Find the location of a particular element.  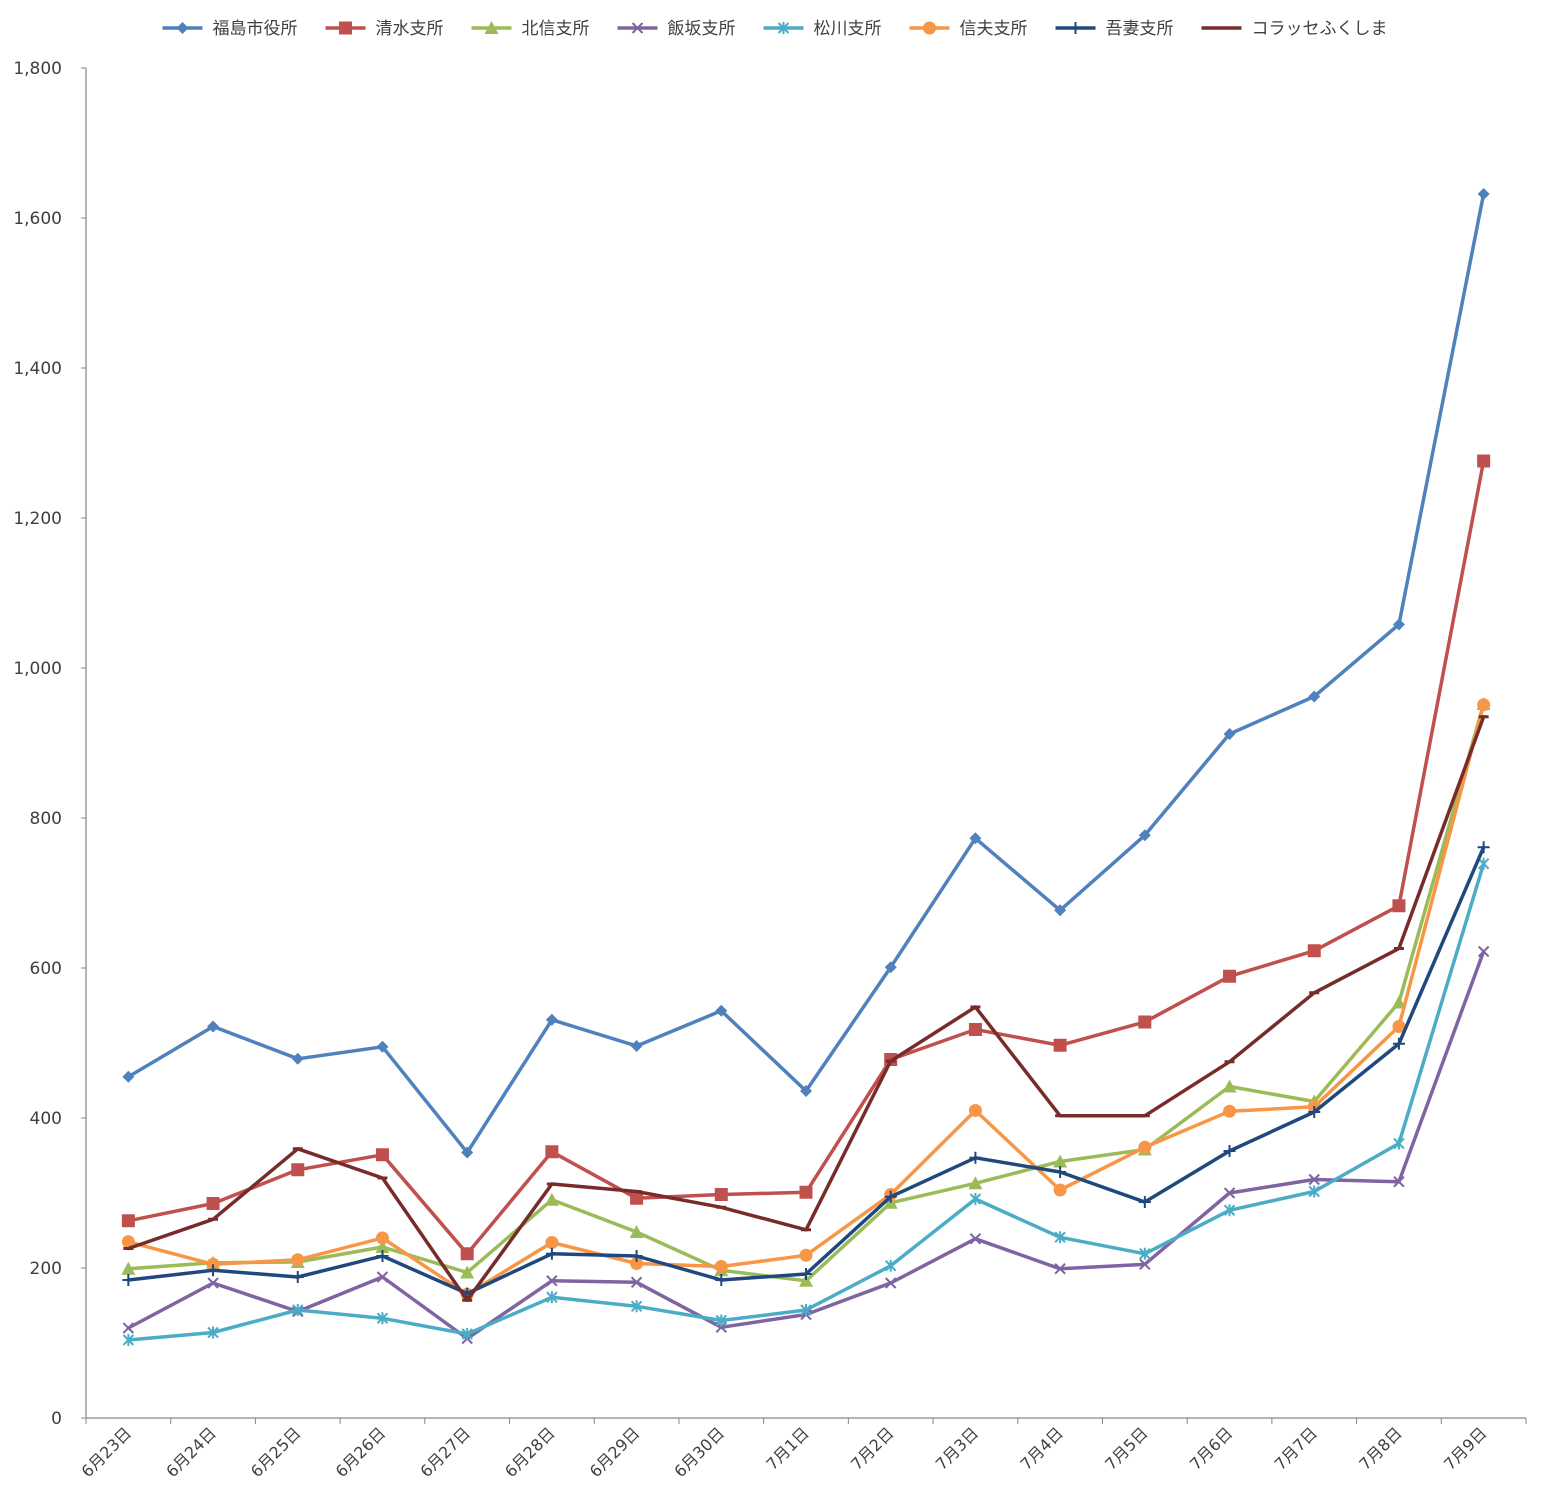

y-tick-label: 1,600 is located at coordinates (37, 219).